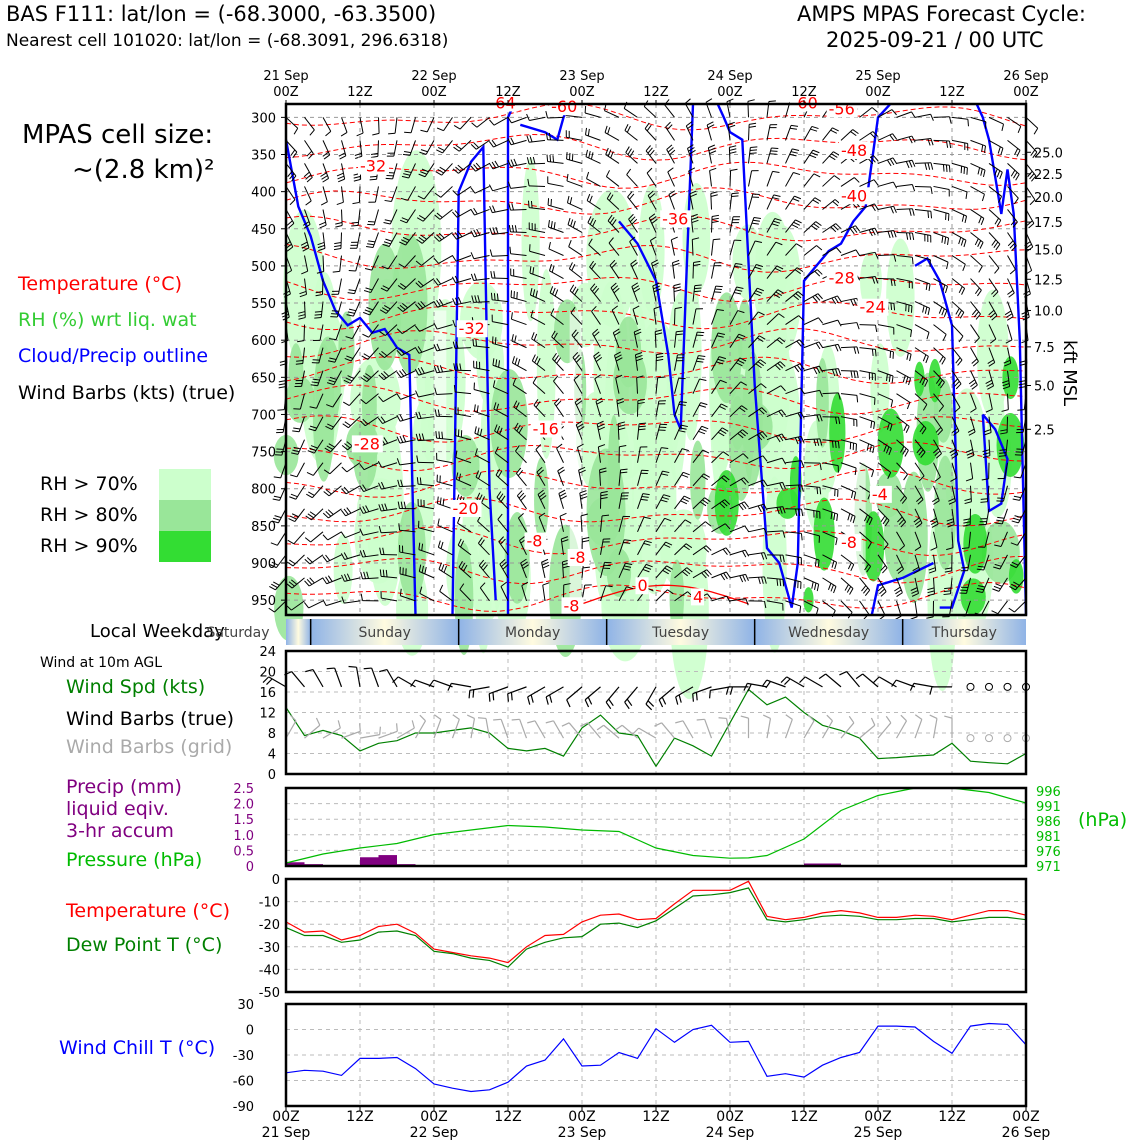  Describe the element at coordinates (359, 1117) in the screenshot. I see `bottom-hour-label: 12Z` at that location.